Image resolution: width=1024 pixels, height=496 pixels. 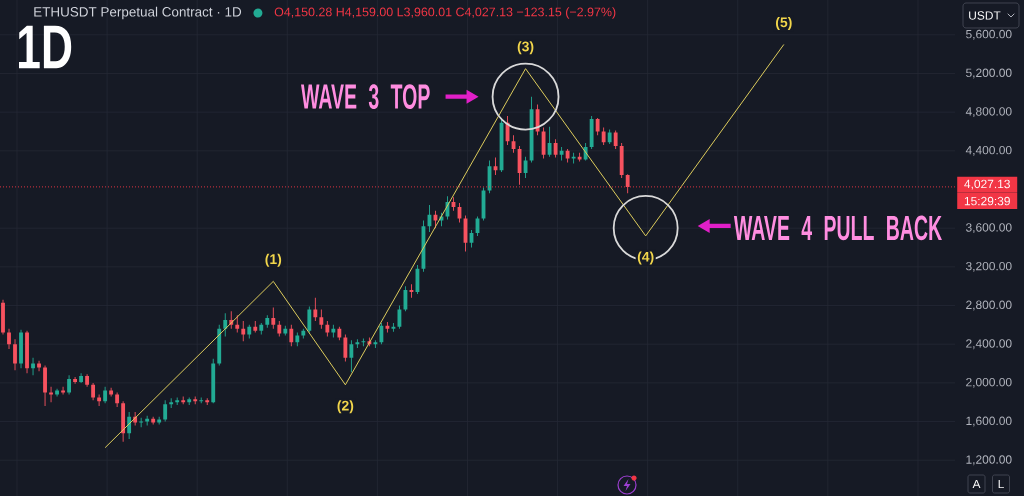 I want to click on y-tick-label: 4,800.00, so click(x=988, y=112).